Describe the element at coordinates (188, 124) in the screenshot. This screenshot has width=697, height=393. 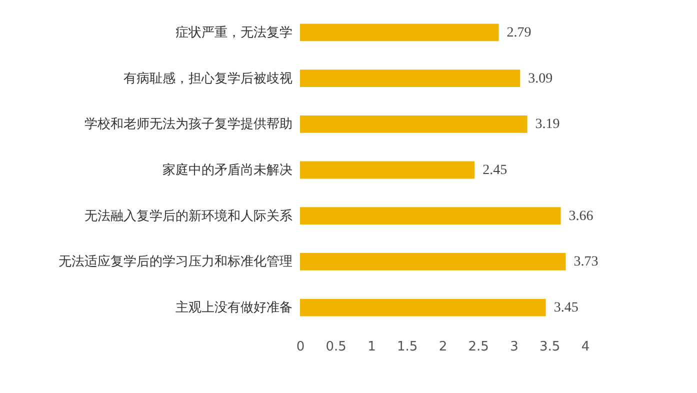
I see `y-tick-label: 学校和老师无法为孩子复学提供帮助` at that location.